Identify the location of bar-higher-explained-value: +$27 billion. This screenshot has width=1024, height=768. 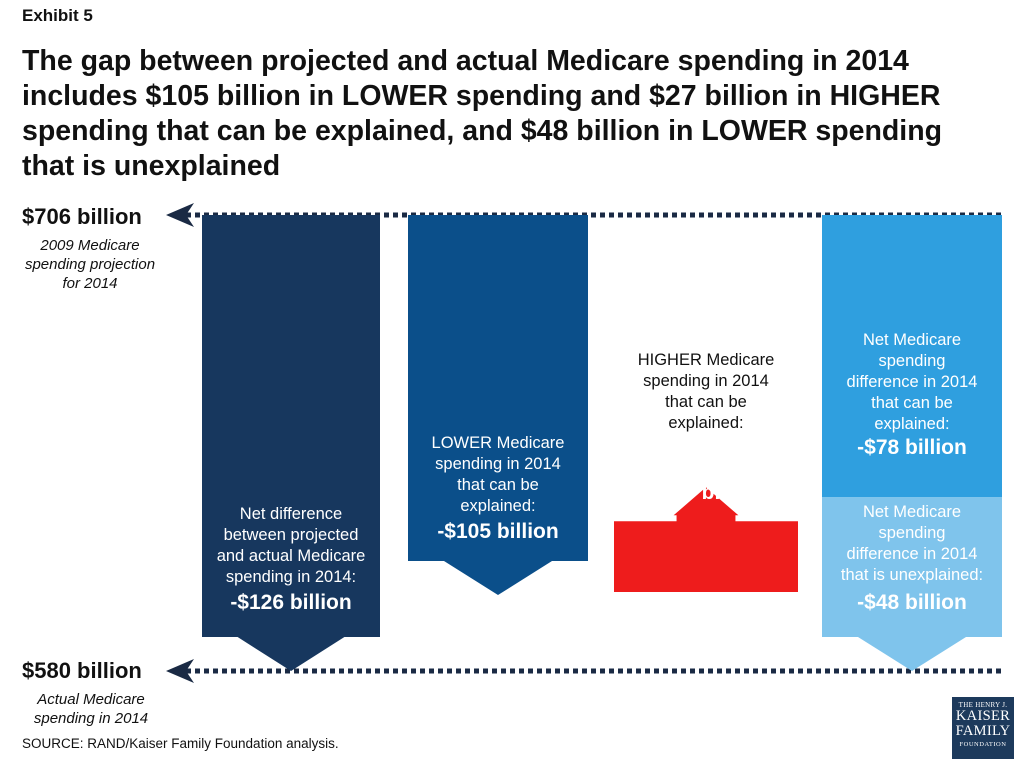
(706, 492).